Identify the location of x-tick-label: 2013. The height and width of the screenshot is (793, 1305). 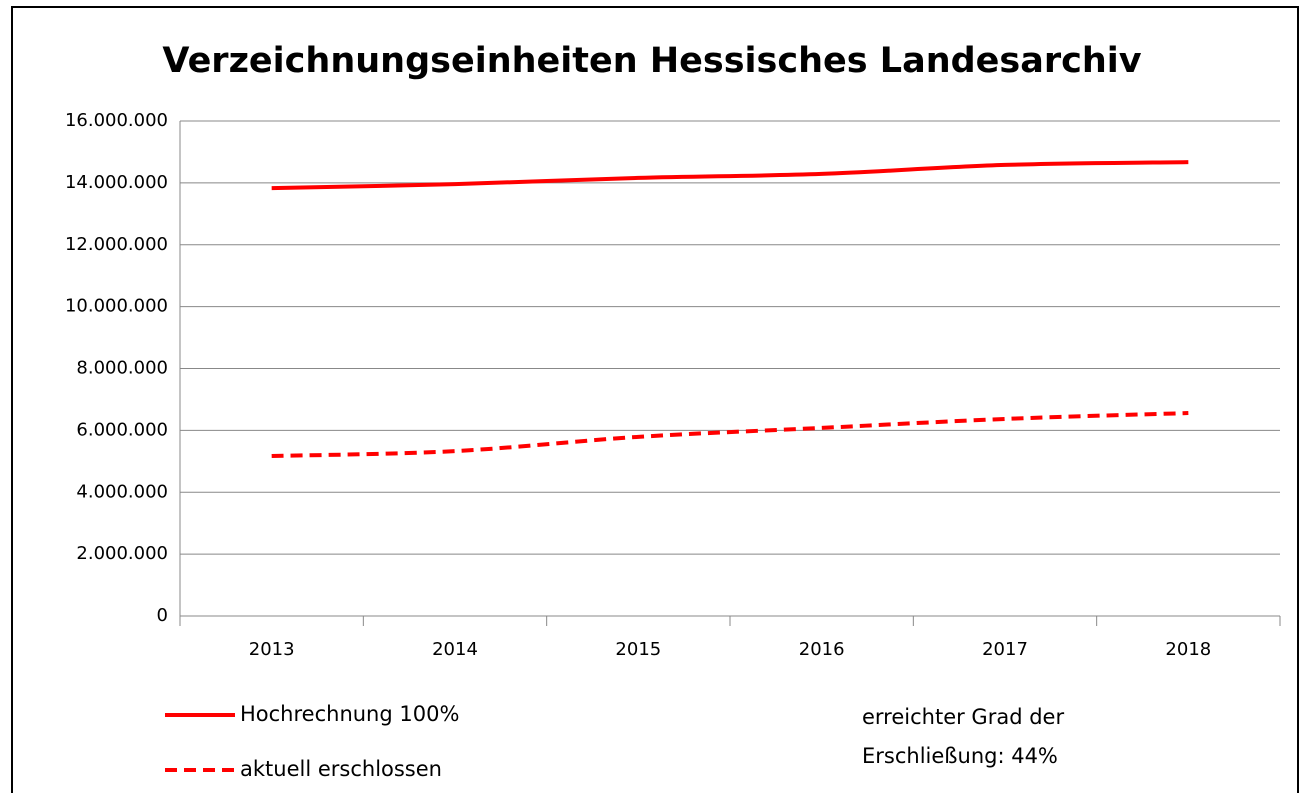
(272, 649).